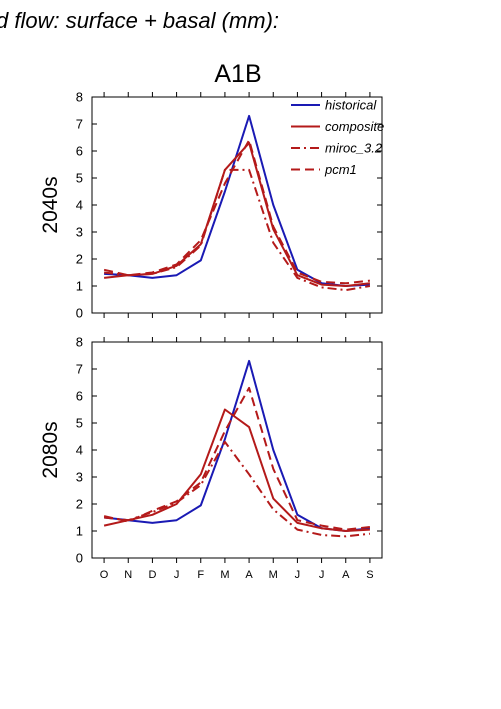  Describe the element at coordinates (50, 204) in the screenshot. I see `y-axis-label: 2040s` at that location.